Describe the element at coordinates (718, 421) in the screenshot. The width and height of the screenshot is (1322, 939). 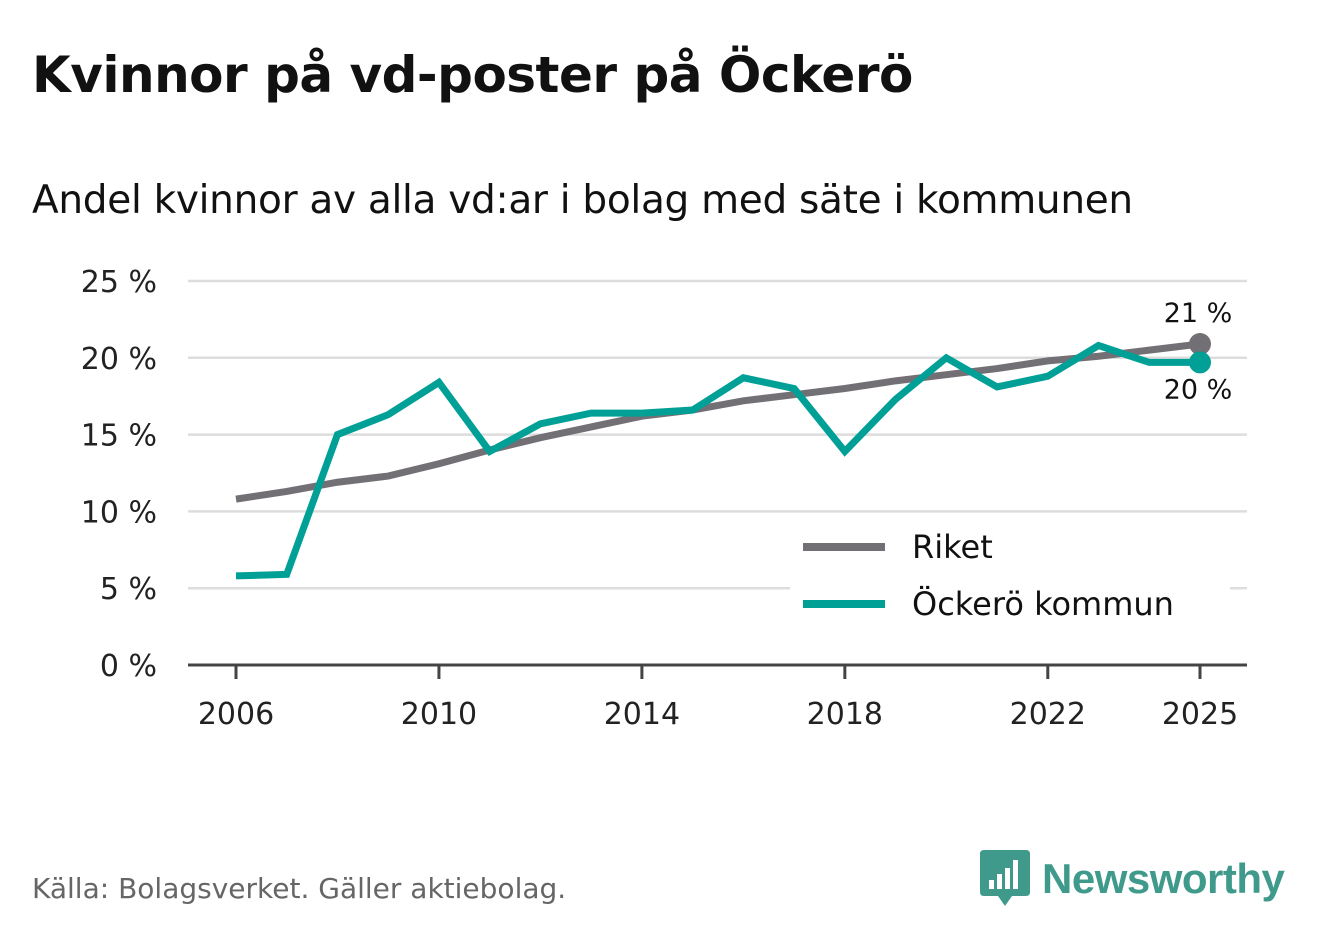
I see `series-line-riket` at that location.